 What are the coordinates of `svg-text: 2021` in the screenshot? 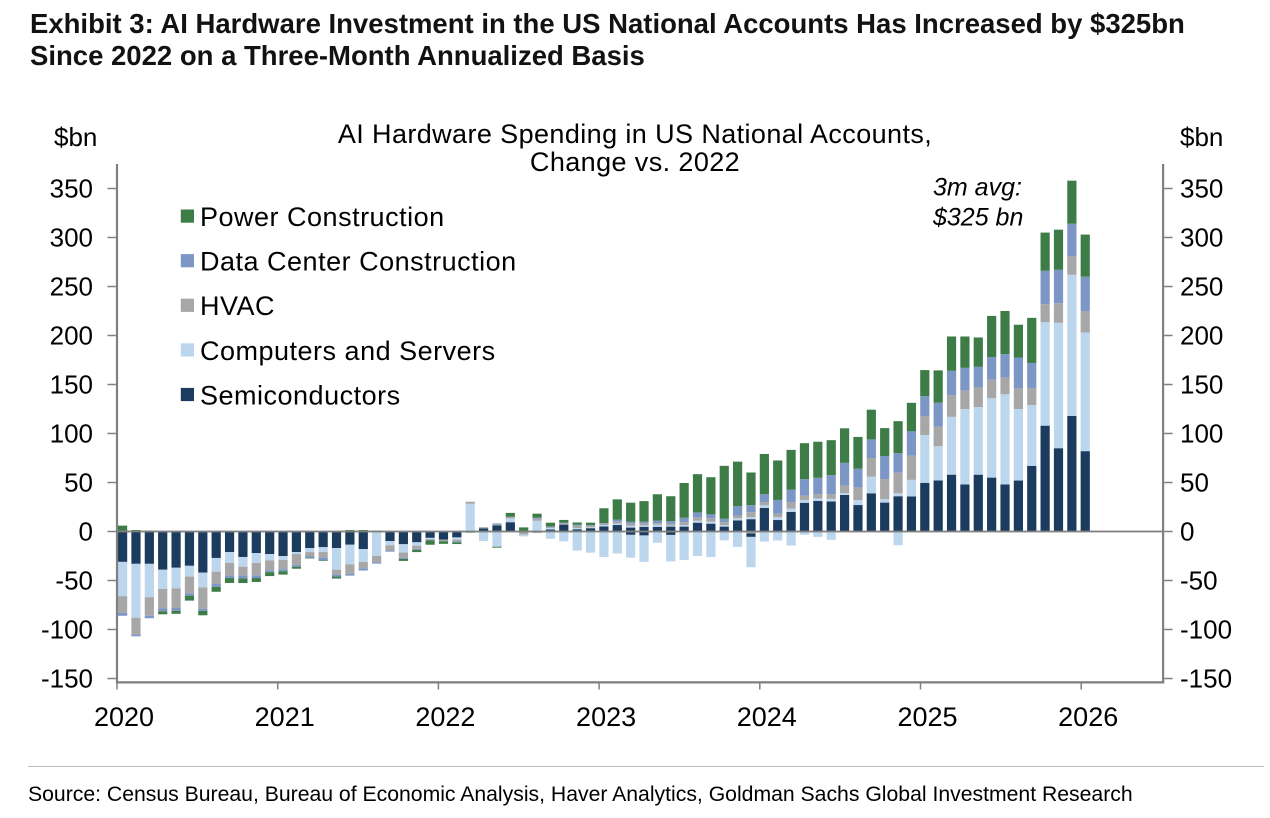 It's located at (285, 717).